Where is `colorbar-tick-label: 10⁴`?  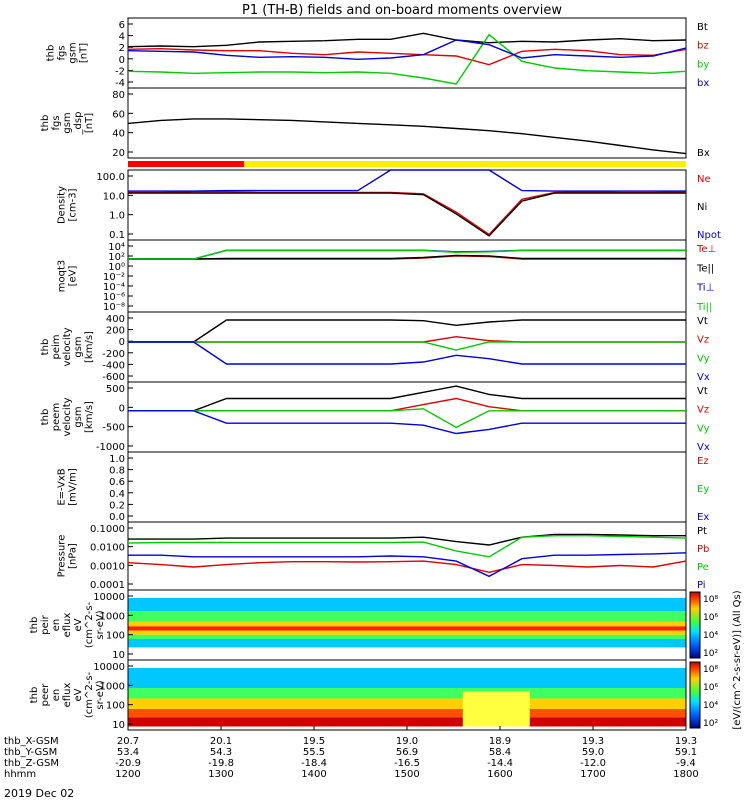 colorbar-tick-label: 10⁴ is located at coordinates (710, 636).